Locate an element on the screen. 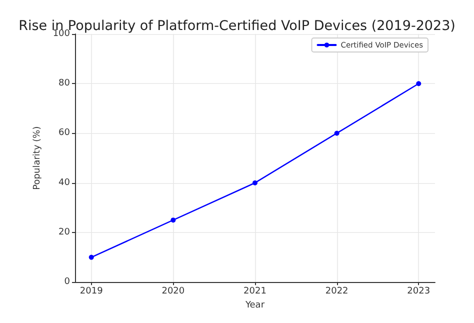  y-tick-label: 40 is located at coordinates (64, 183).